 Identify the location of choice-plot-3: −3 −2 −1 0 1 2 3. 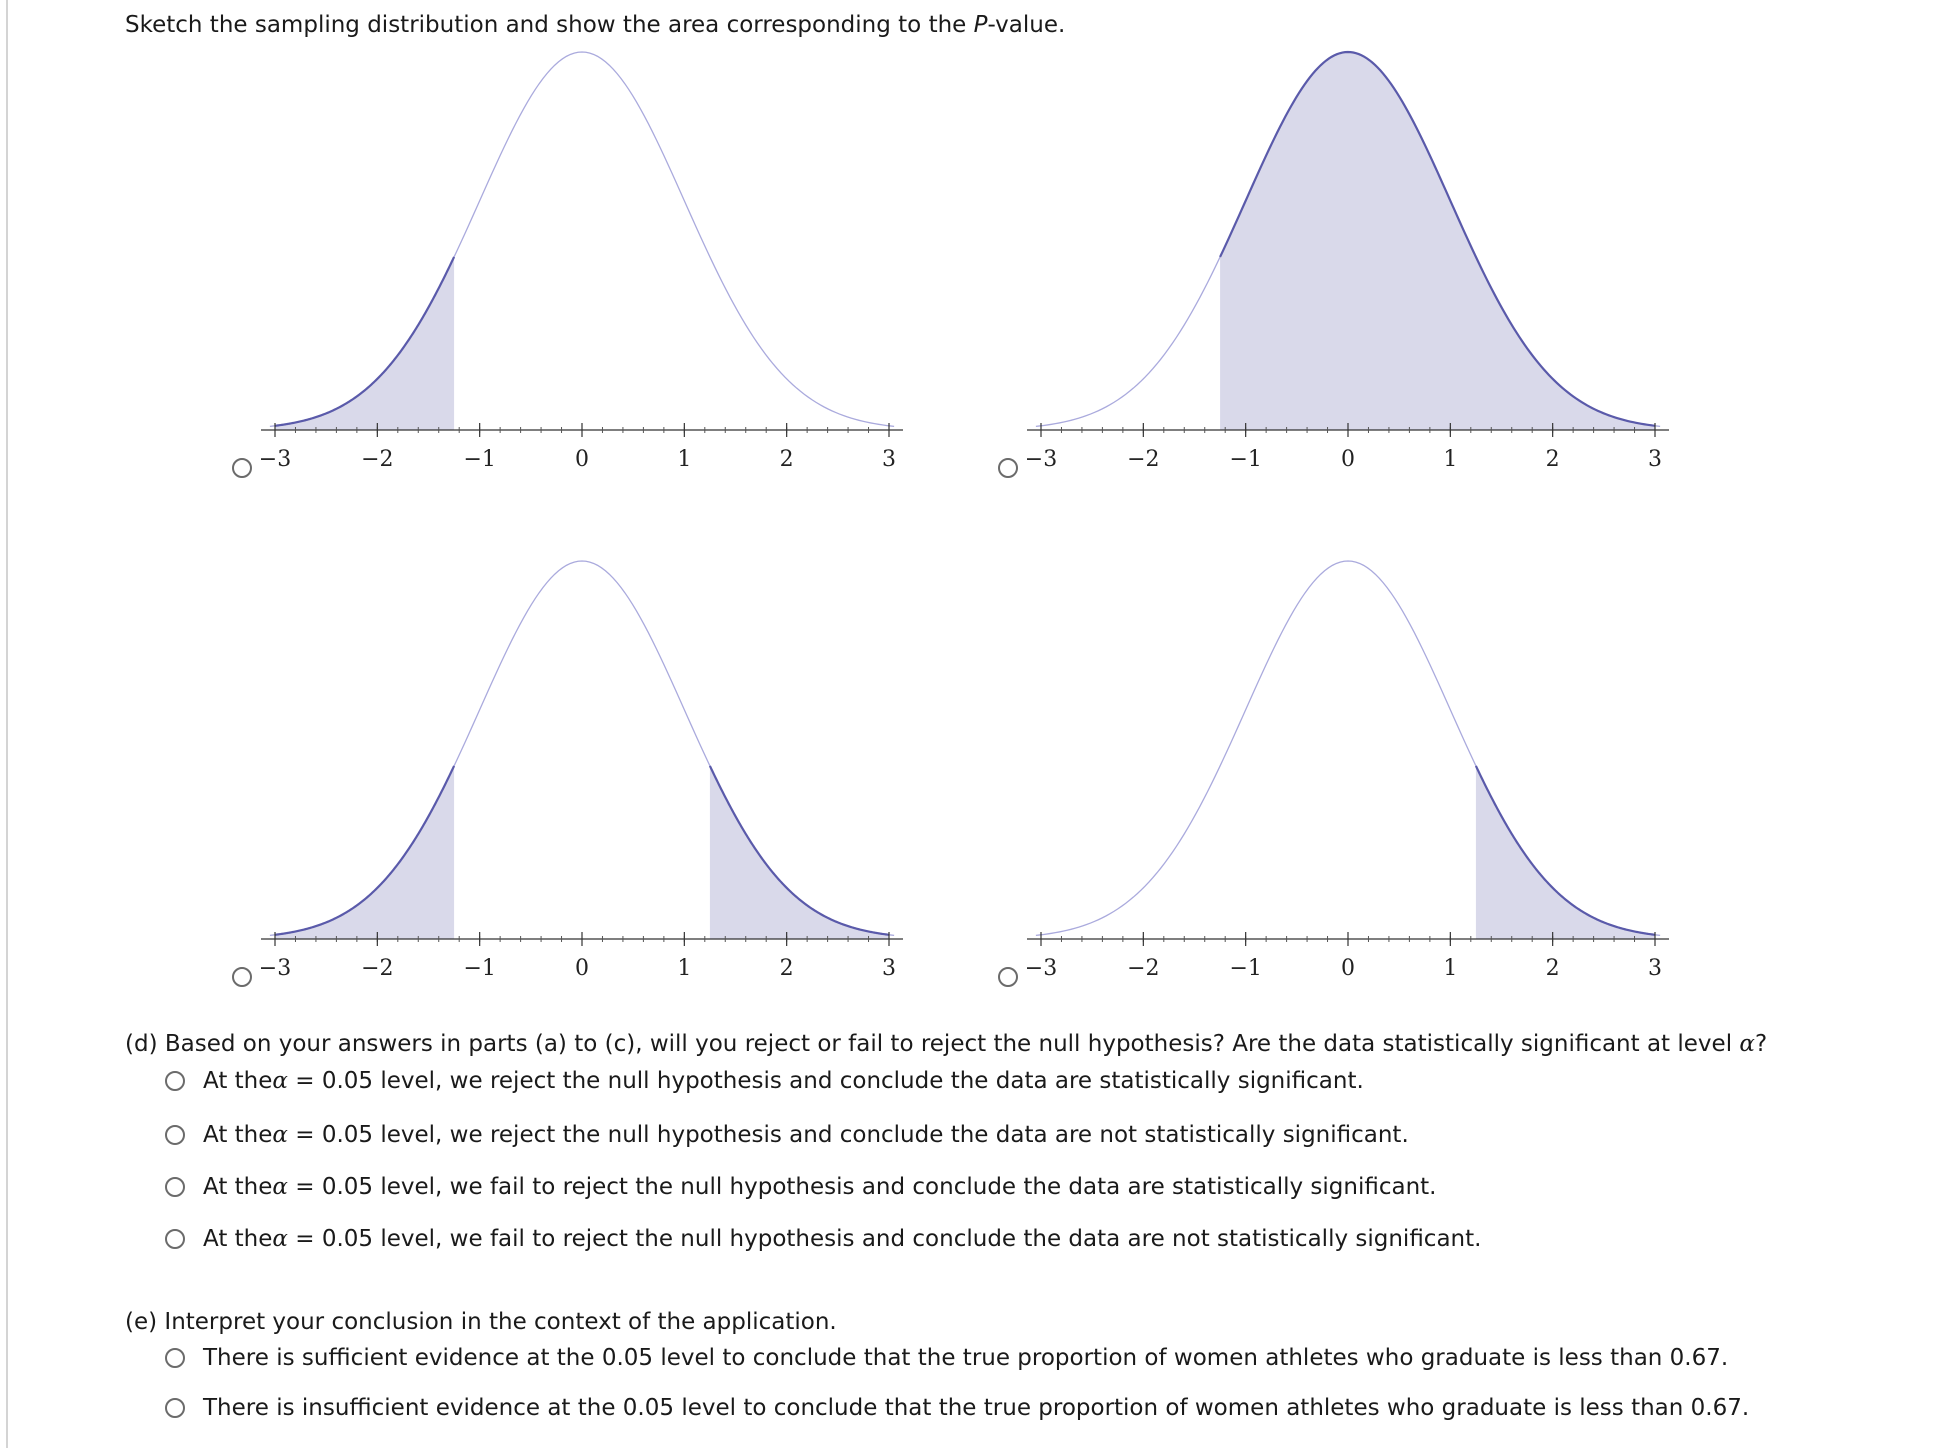
(592, 794).